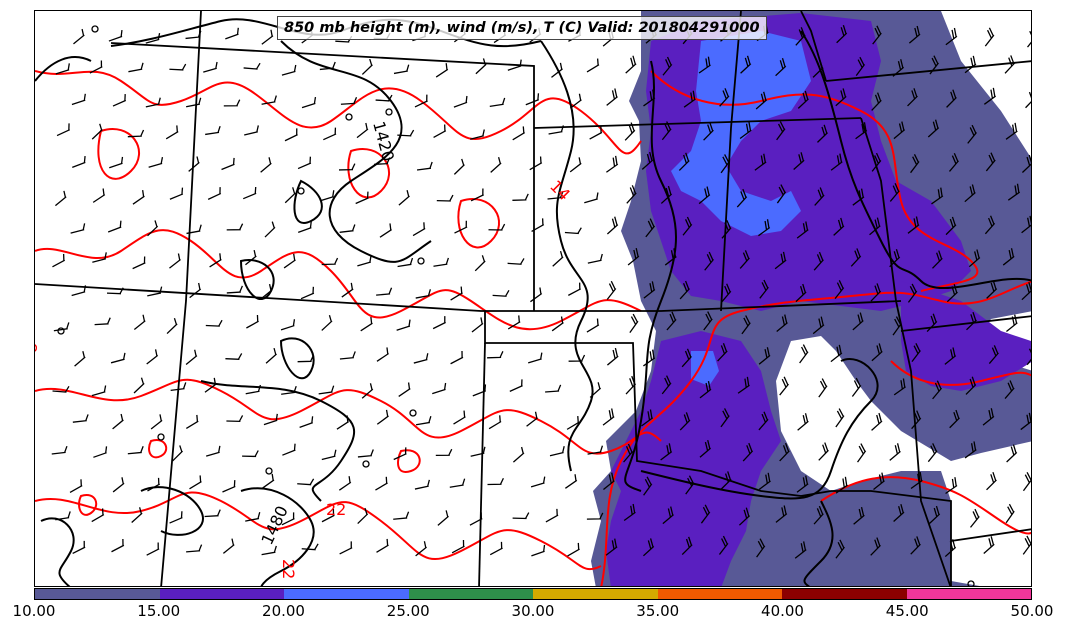 Image resolution: width=1065 pixels, height=633 pixels. I want to click on shading-15-20-east, so click(966, 336).